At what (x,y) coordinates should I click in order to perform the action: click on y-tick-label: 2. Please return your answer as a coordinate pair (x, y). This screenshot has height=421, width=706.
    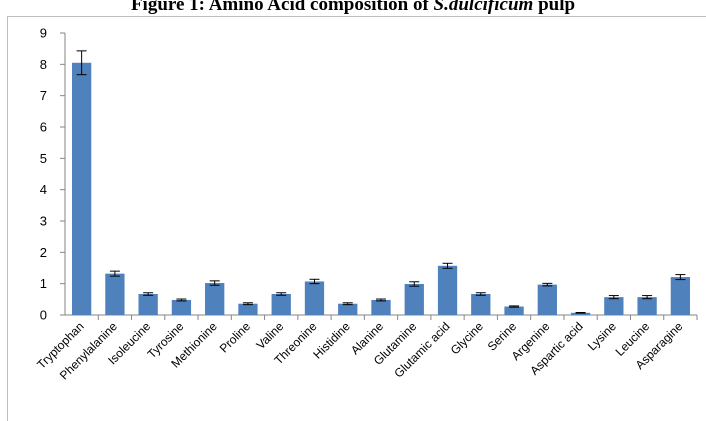
    Looking at the image, I should click on (43, 252).